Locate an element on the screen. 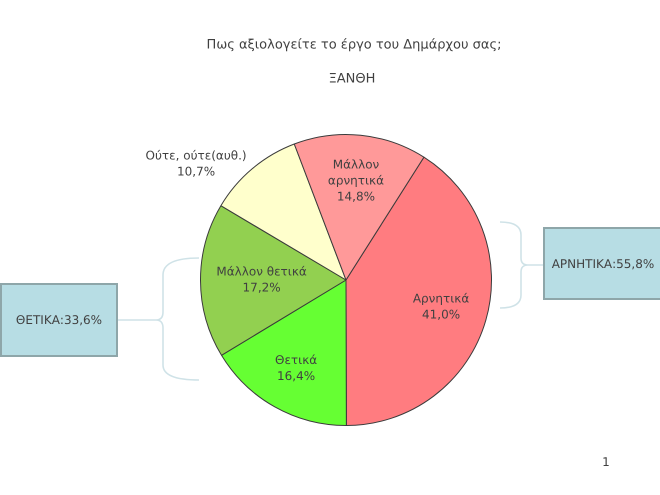 The width and height of the screenshot is (660, 495). text: ΘΕΤΙΚΑ:33,6% is located at coordinates (59, 320).